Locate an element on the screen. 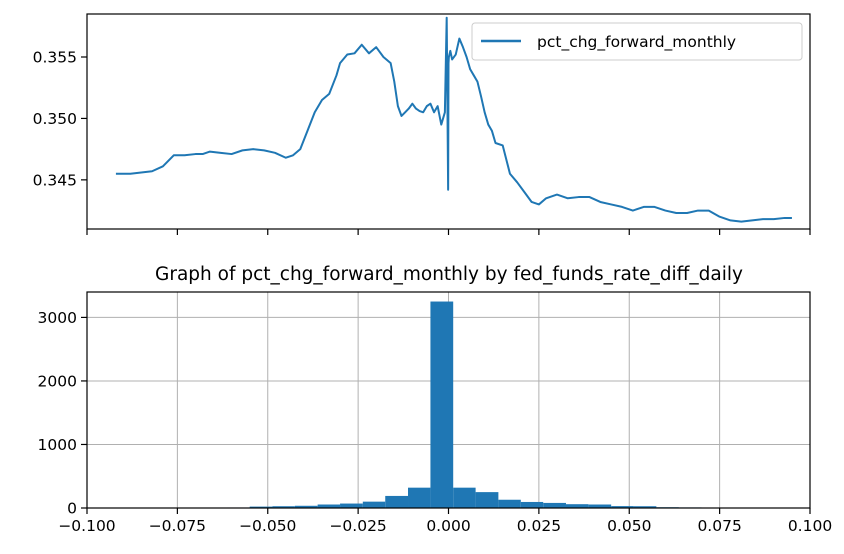 Image resolution: width=844 pixels, height=554 pixels. x-tick-label: −0.050 is located at coordinates (267, 526).